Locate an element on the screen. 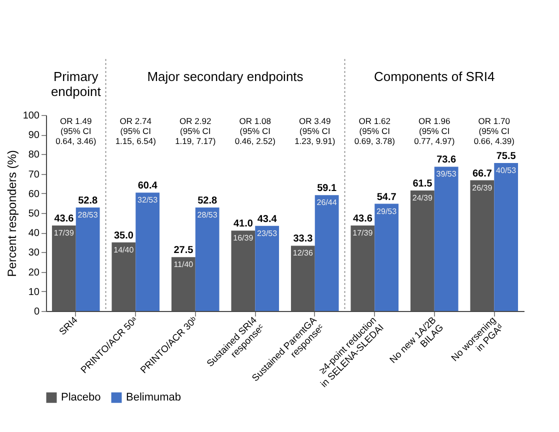 The height and width of the screenshot is (432, 559). annotation: 11/40 is located at coordinates (184, 265).